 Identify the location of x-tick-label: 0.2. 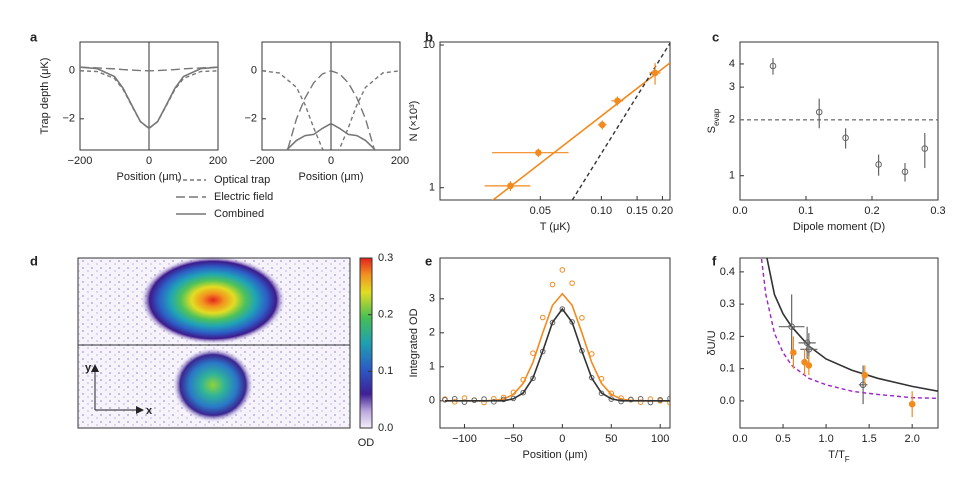
(871, 211).